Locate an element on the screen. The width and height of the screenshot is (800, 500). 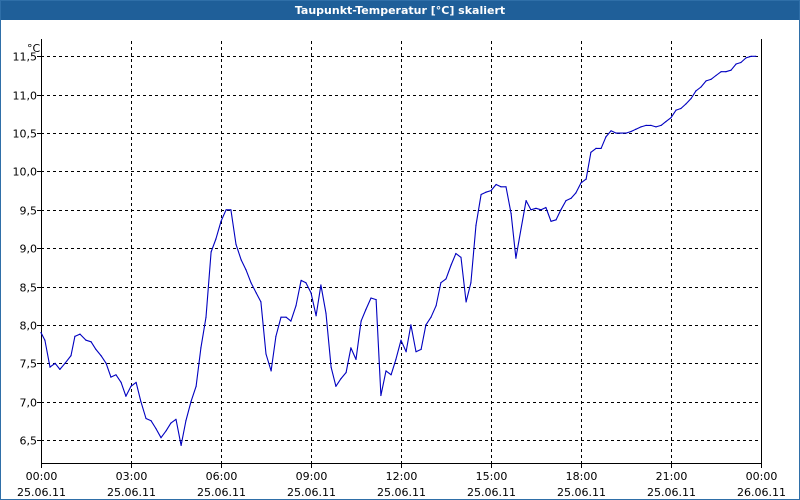
y-tick-label: 7,5 is located at coordinates (29, 364).